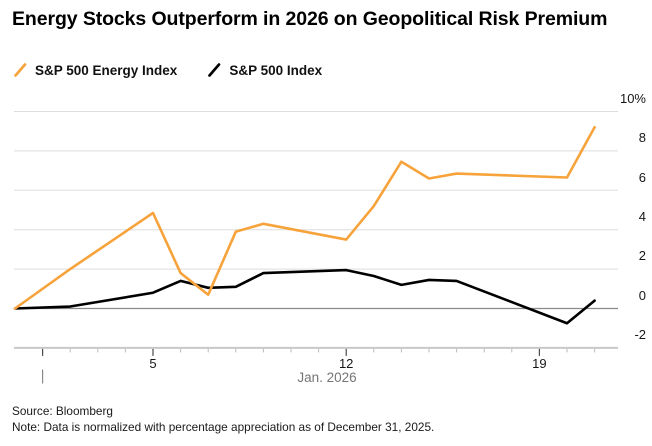 Image resolution: width=652 pixels, height=446 pixels. I want to click on y-axis-label: 2, so click(642, 256).